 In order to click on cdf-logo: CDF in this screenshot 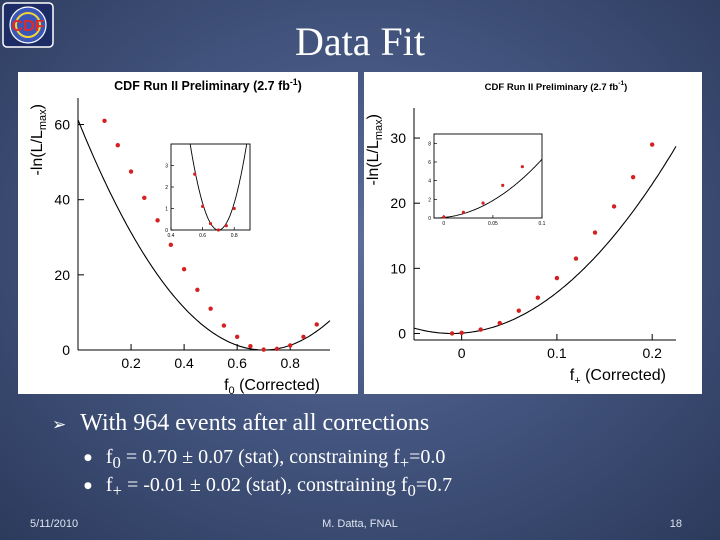, I will do `click(28, 25)`.